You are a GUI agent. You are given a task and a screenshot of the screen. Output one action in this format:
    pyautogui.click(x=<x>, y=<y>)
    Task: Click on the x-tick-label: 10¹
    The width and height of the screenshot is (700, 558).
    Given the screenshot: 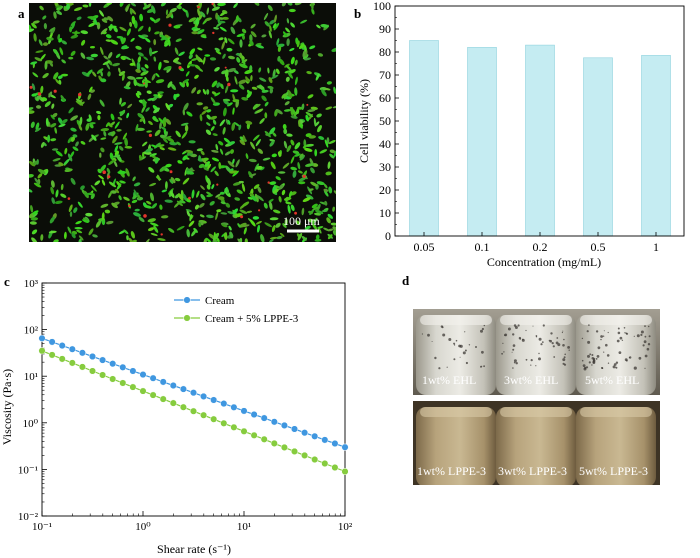 What is the action you would take?
    pyautogui.click(x=244, y=527)
    